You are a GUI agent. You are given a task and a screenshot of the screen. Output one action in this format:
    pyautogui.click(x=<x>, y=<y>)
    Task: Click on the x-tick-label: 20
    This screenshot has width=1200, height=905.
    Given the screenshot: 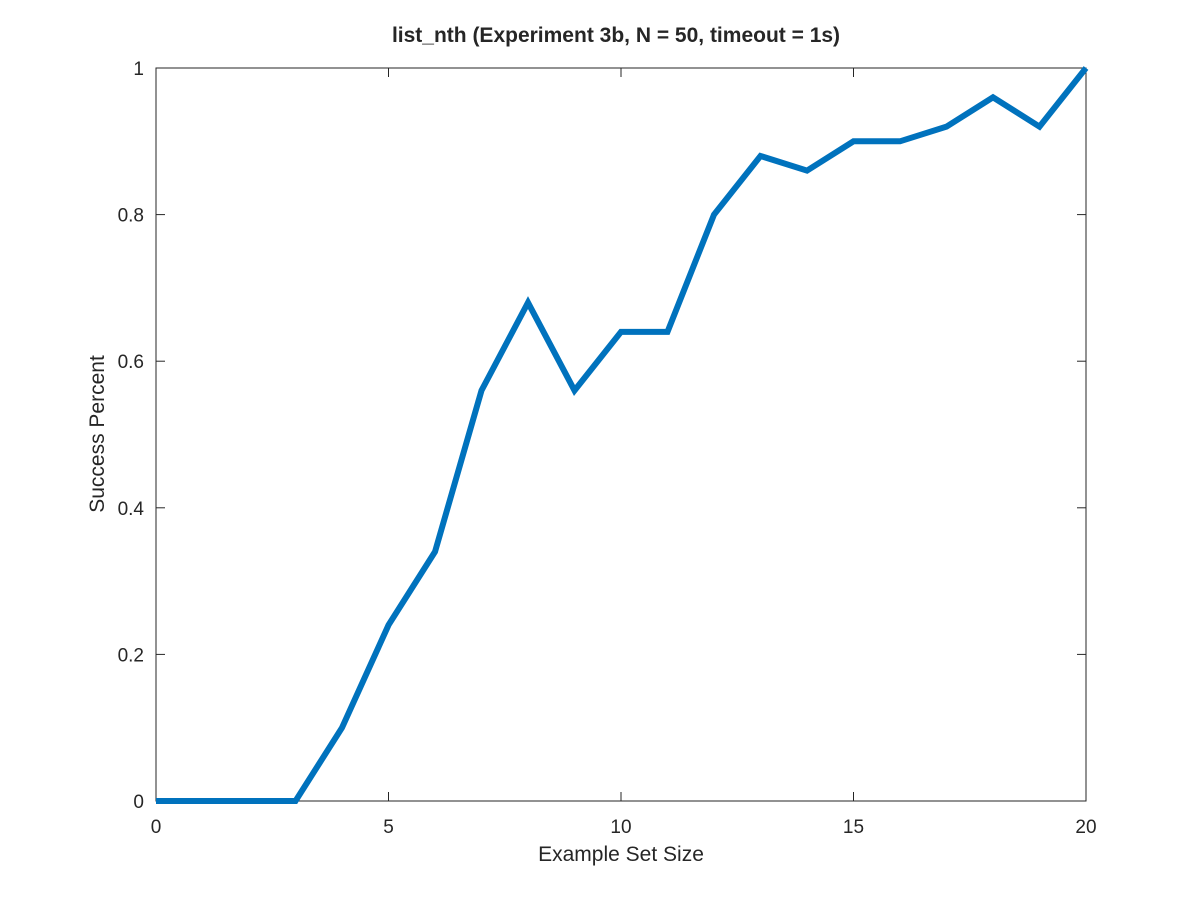 What is the action you would take?
    pyautogui.click(x=1085, y=827)
    